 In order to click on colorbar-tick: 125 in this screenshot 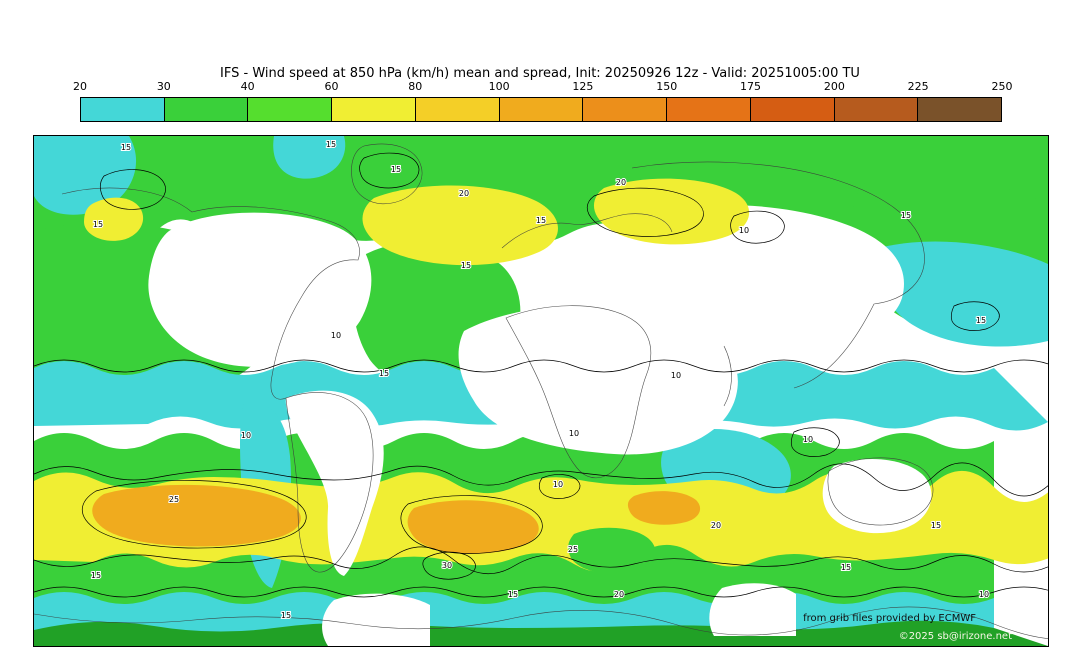, I will do `click(583, 86)`.